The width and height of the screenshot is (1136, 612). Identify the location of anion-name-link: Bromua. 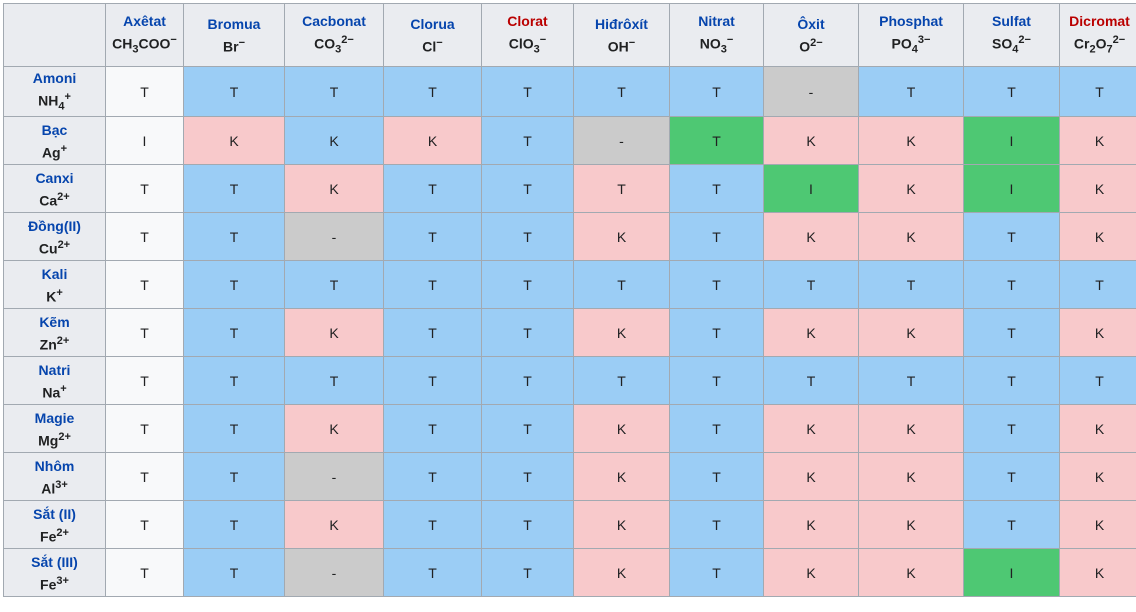
(234, 24).